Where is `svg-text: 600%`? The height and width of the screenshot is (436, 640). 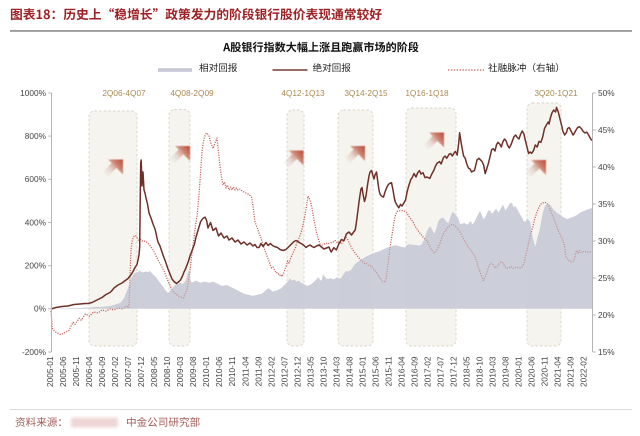
svg-text: 600% is located at coordinates (36, 179).